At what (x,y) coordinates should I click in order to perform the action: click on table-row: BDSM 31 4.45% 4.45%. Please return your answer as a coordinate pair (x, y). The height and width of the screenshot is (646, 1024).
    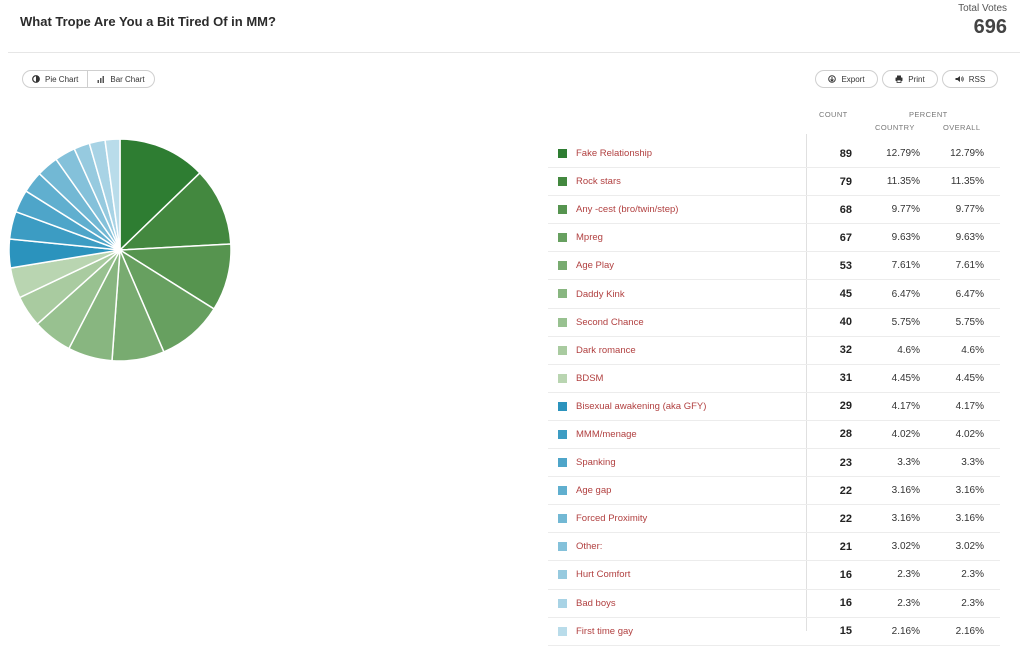
    Looking at the image, I should click on (774, 379).